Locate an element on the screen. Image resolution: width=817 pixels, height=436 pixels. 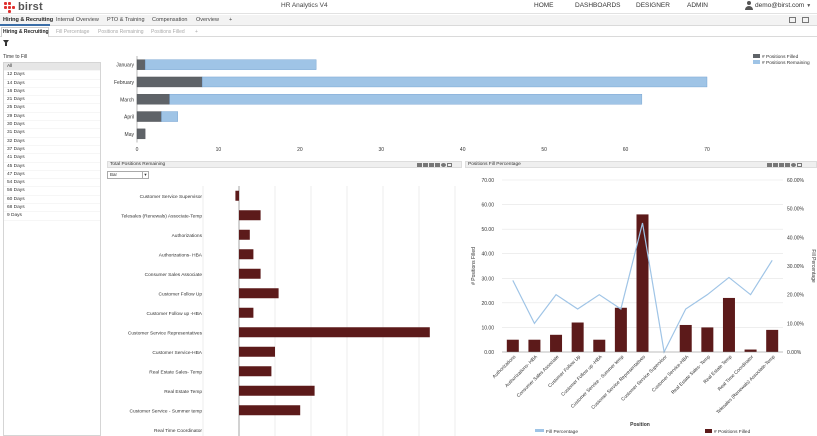
remaining-panel-header: Total Positions Remaining is located at coordinates (284, 164).